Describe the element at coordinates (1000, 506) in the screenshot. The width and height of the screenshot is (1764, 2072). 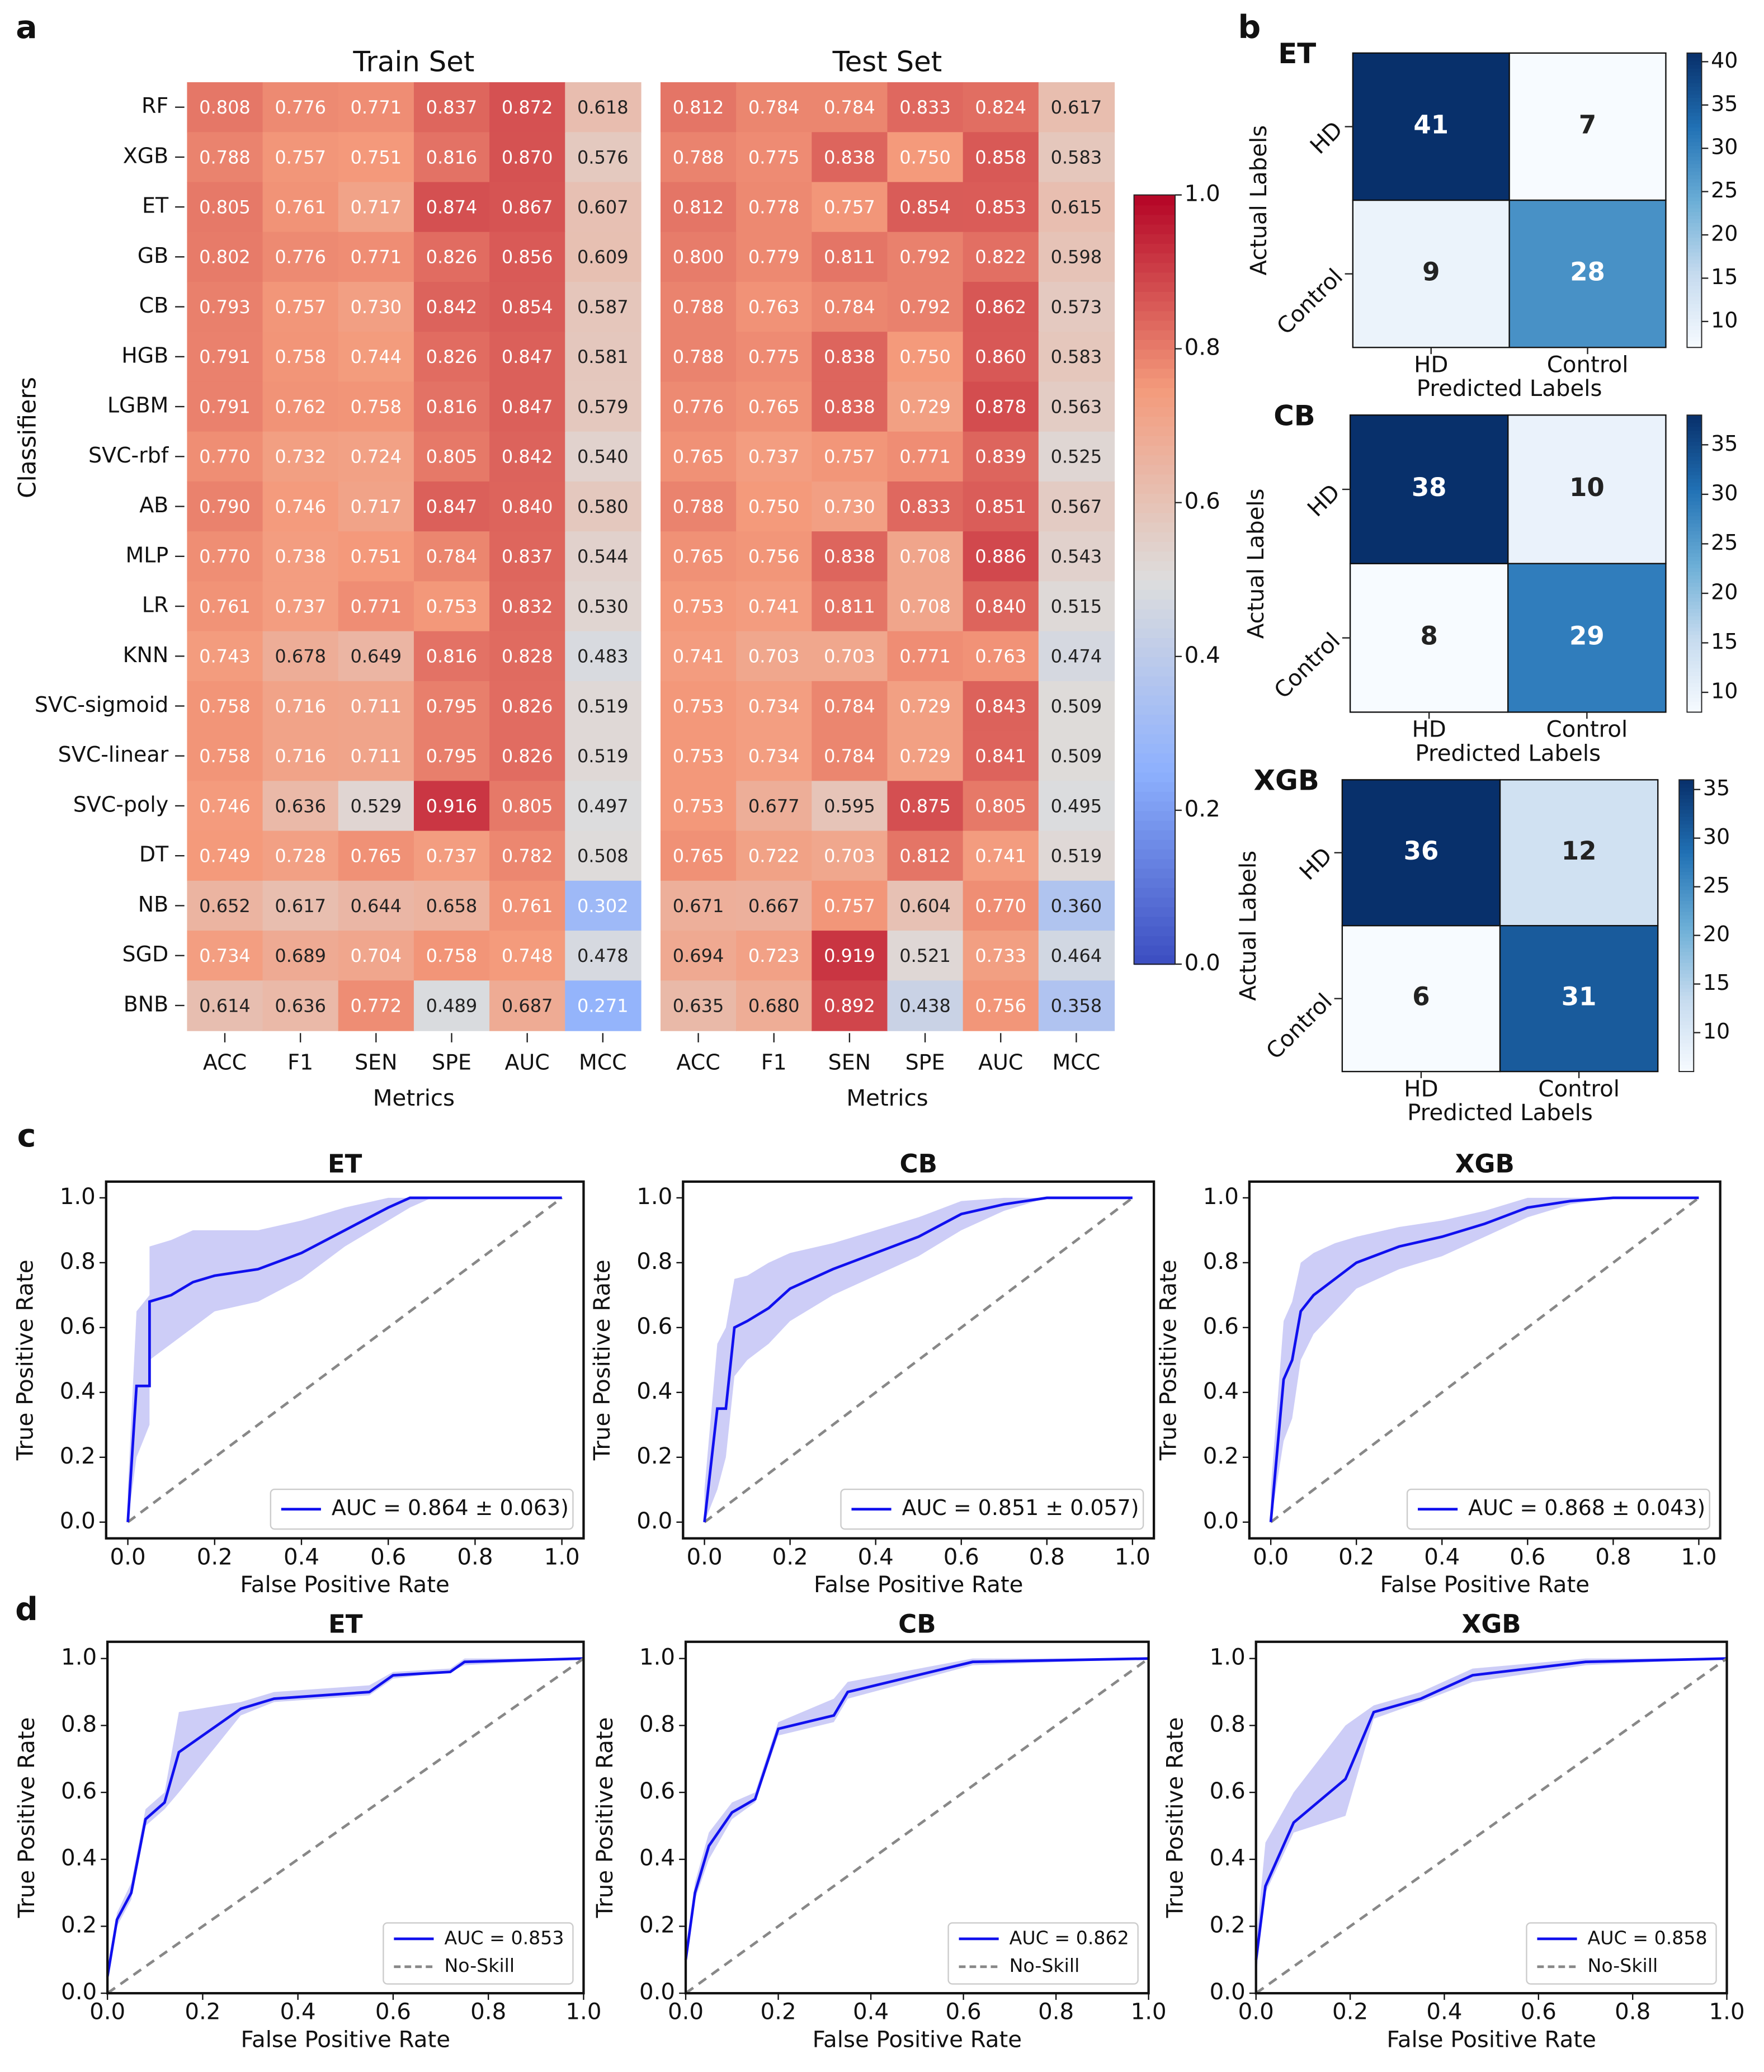
I see `cell-label: 0.851` at that location.